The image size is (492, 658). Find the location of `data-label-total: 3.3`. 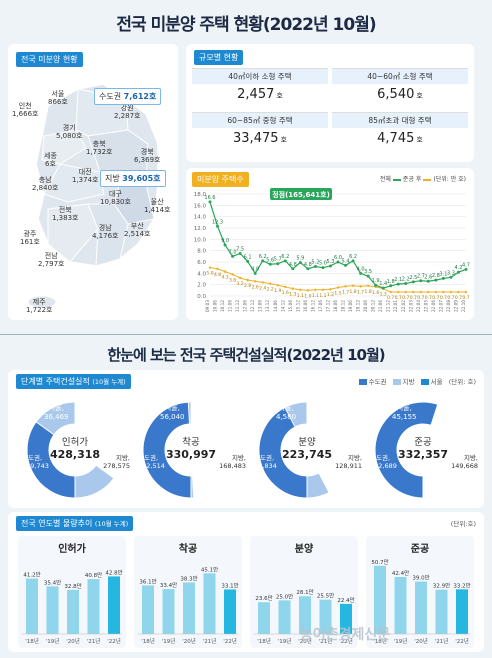

data-label-total: 3.3 is located at coordinates (451, 273).